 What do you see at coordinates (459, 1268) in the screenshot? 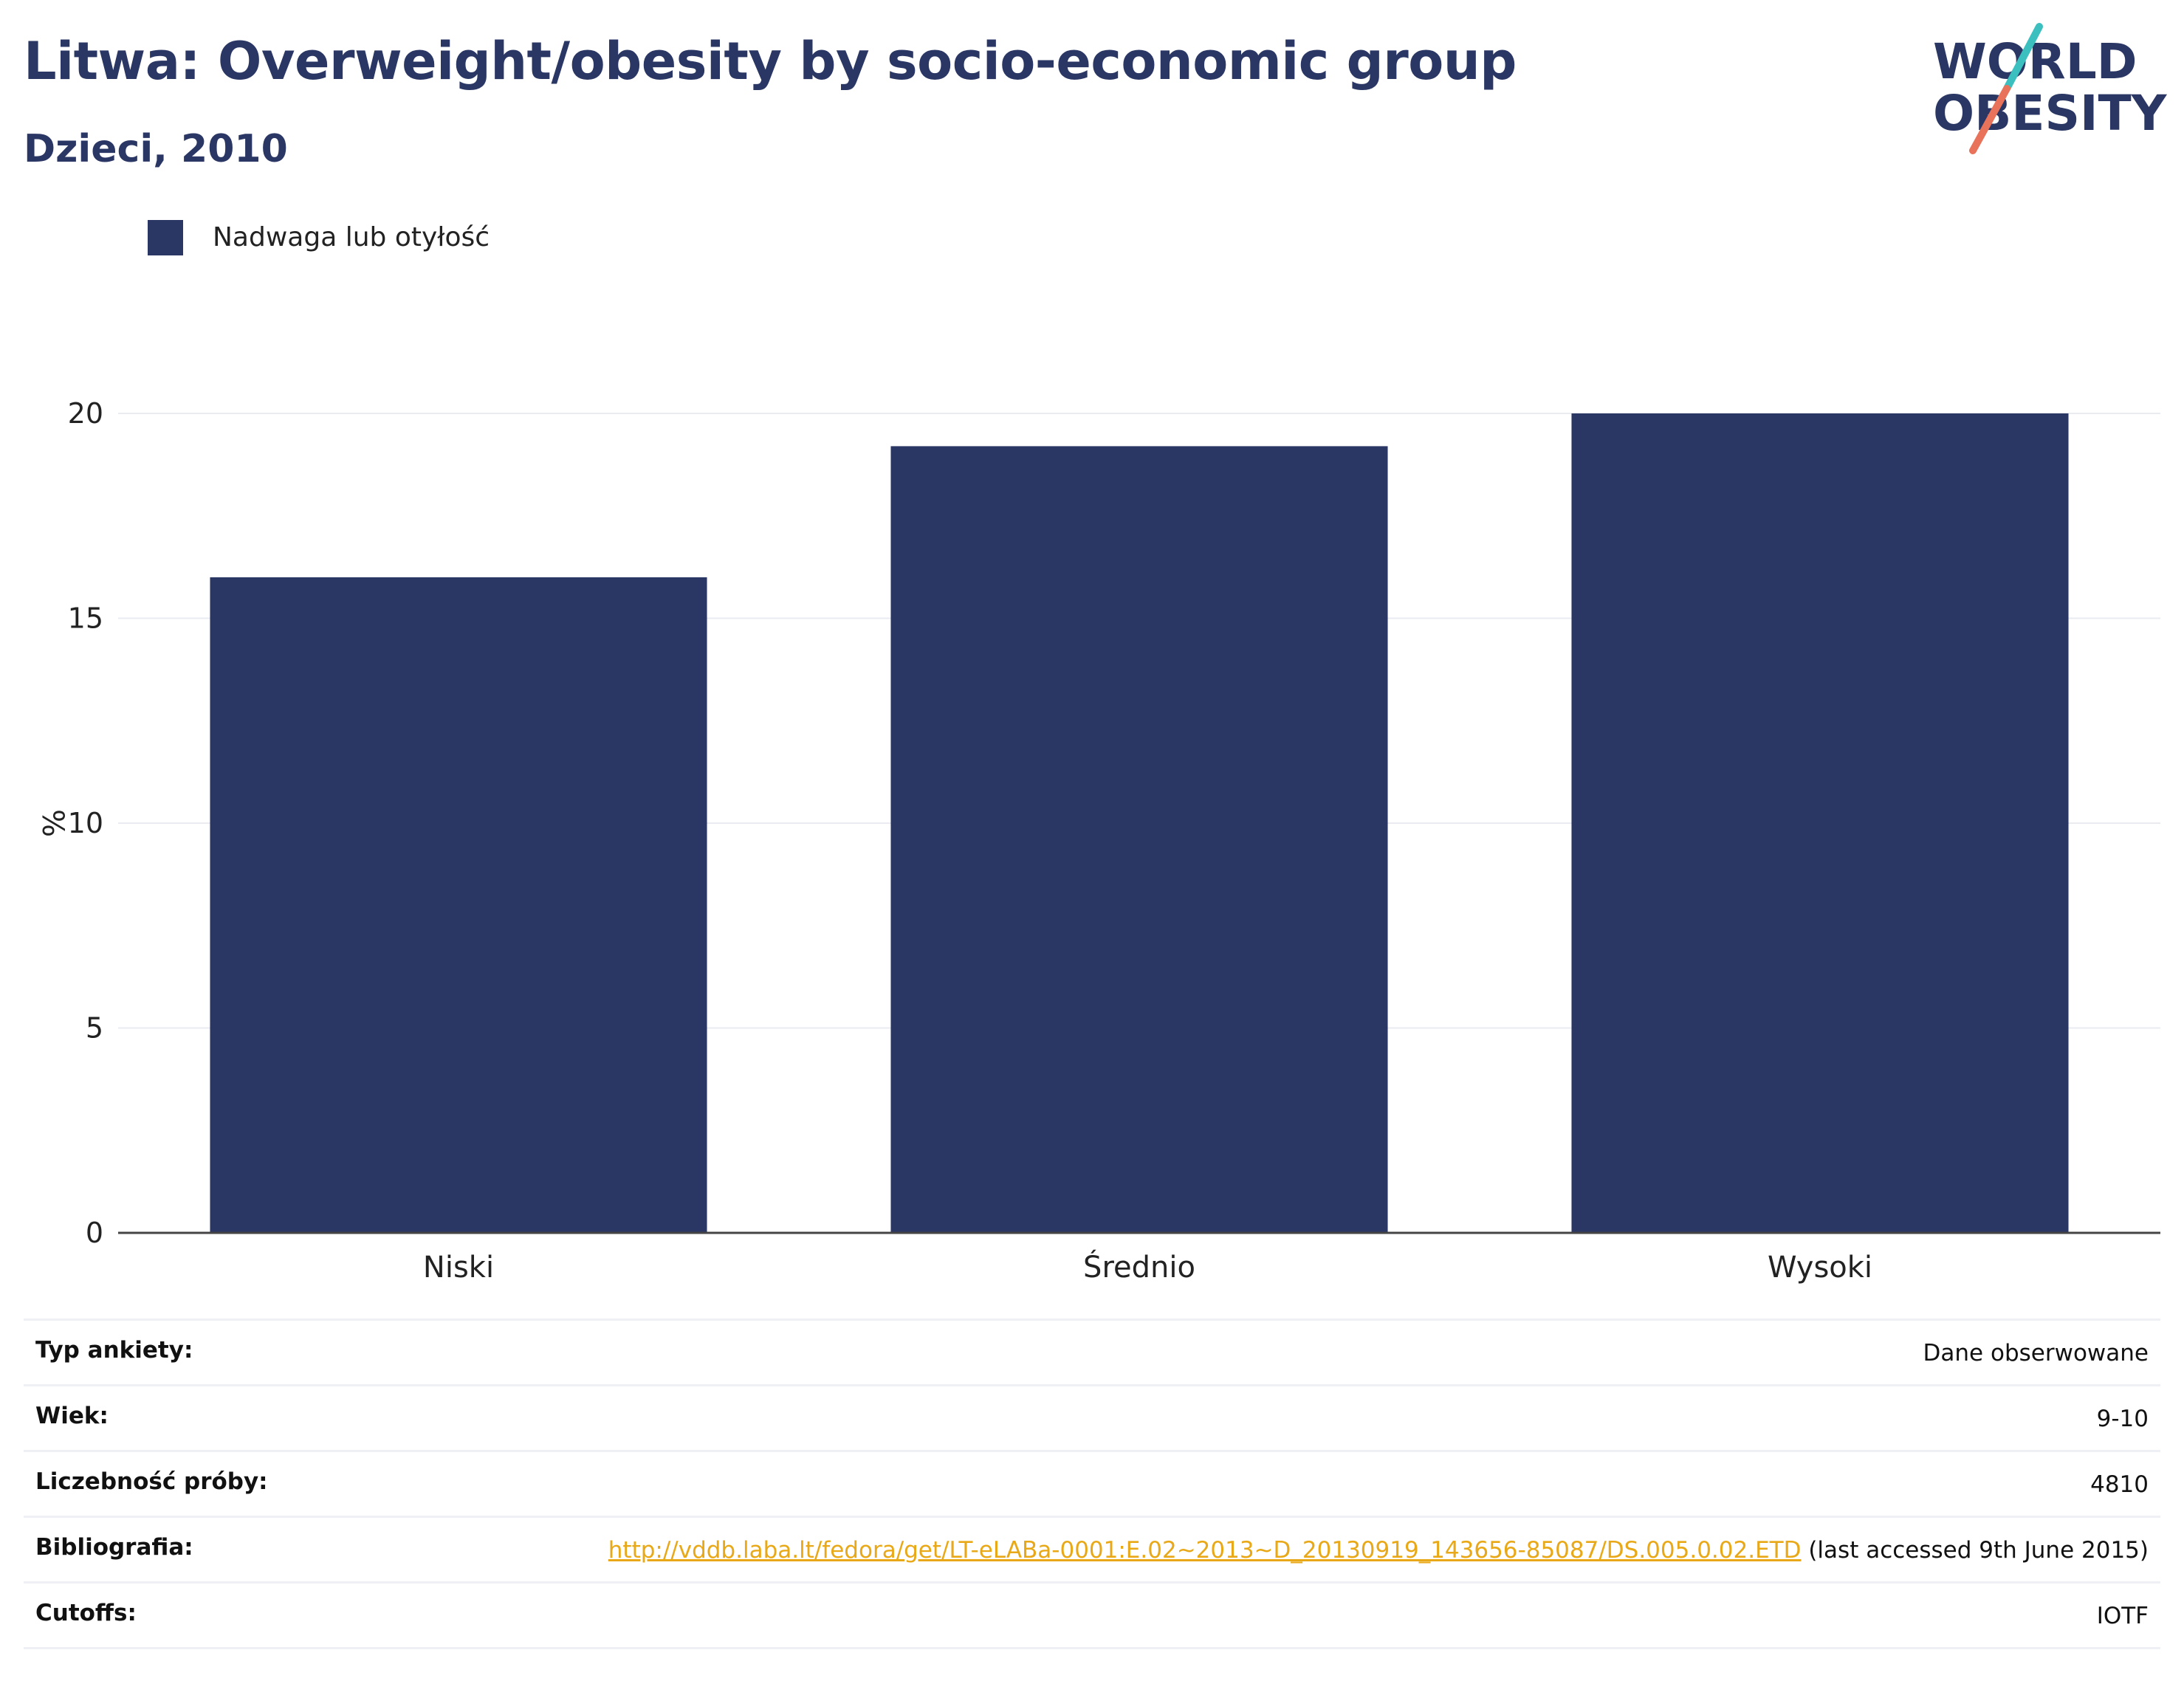
I see `x-tick-label: Niski` at bounding box center [459, 1268].